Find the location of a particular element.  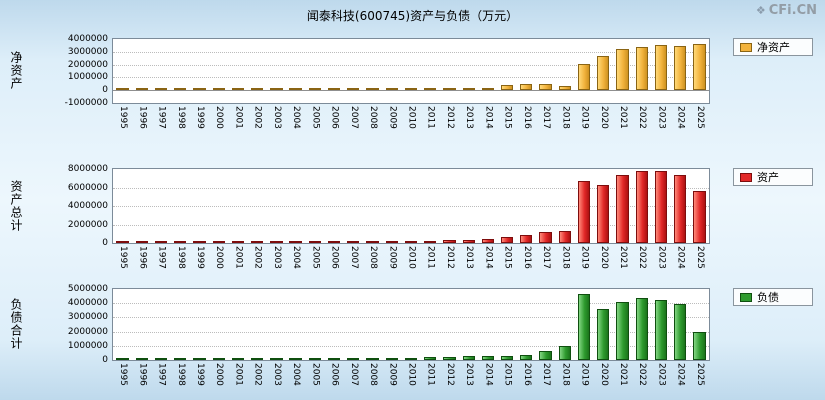

bar-资产-2015 is located at coordinates (507, 239).